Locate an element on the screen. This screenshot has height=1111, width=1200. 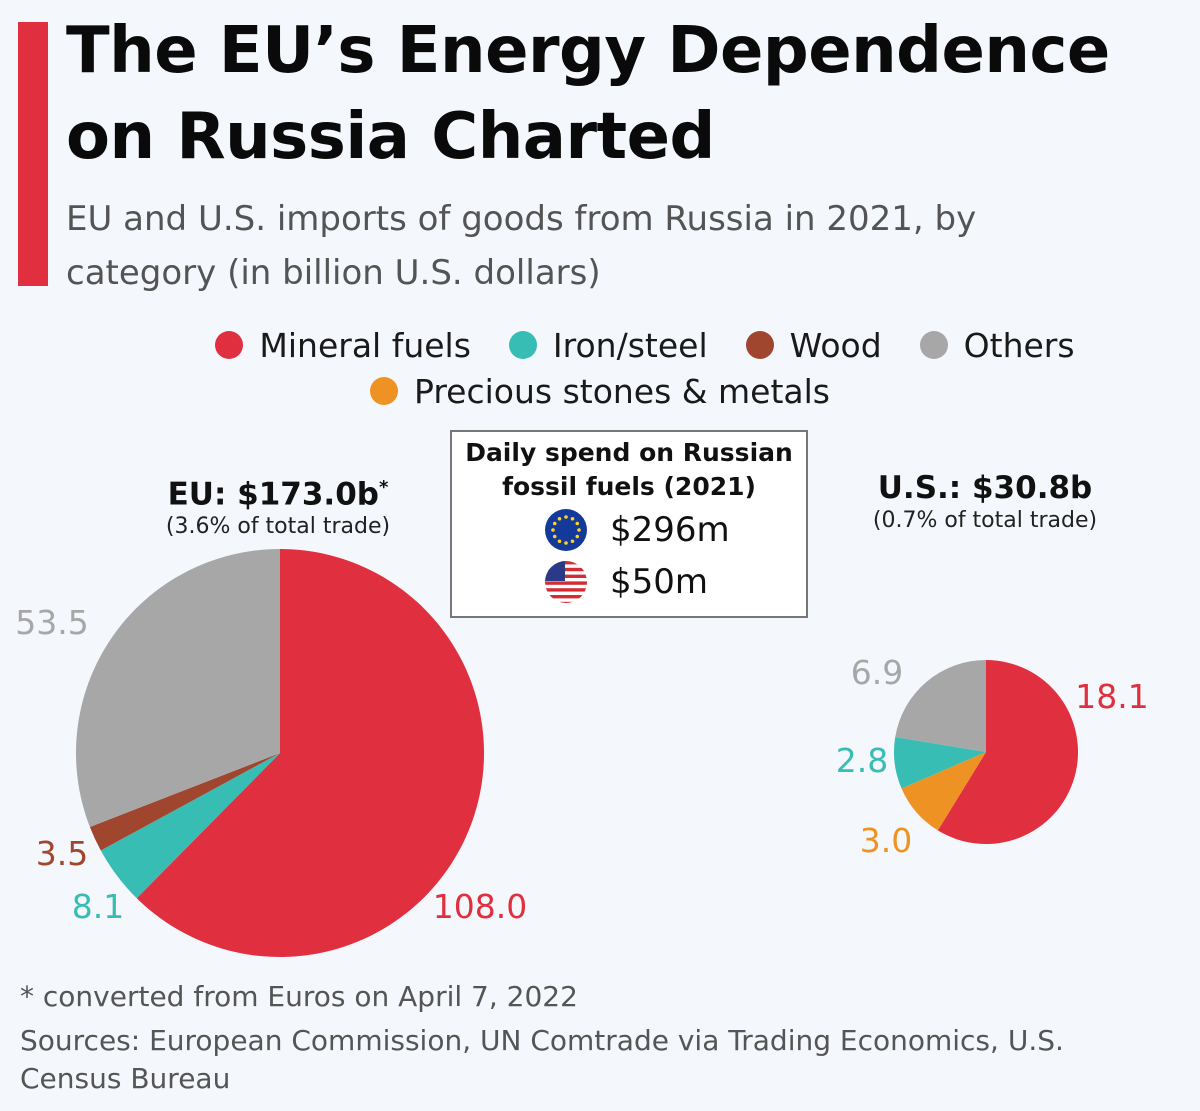
pie-slice-label-others: 53.5 is located at coordinates (51, 622).